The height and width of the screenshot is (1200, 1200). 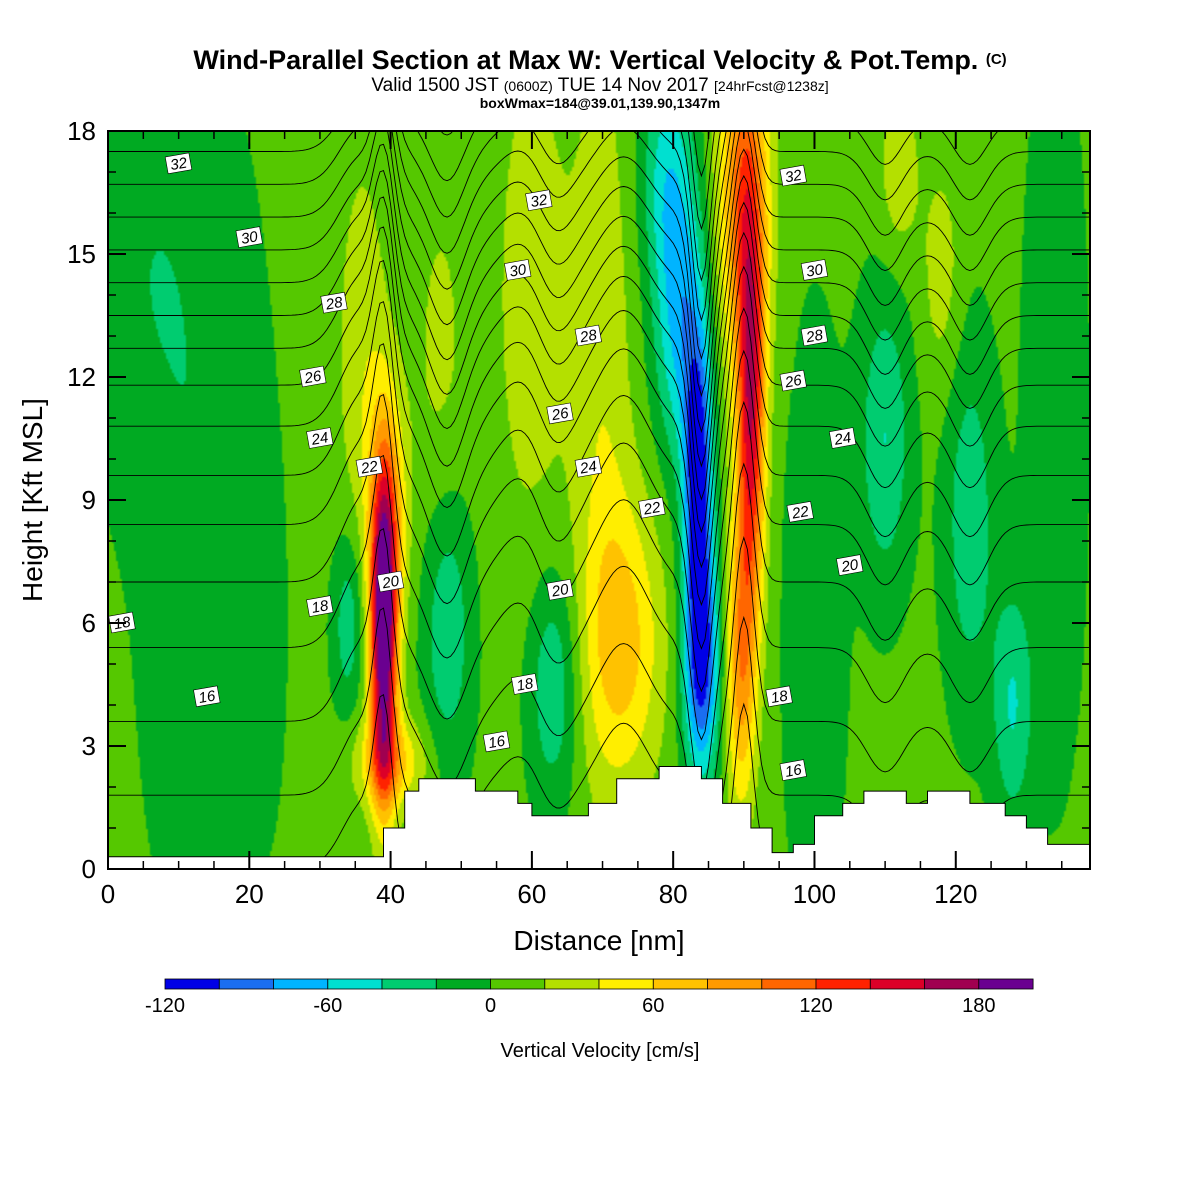 I want to click on colorbar-tick-label: 60, so click(x=653, y=1006).